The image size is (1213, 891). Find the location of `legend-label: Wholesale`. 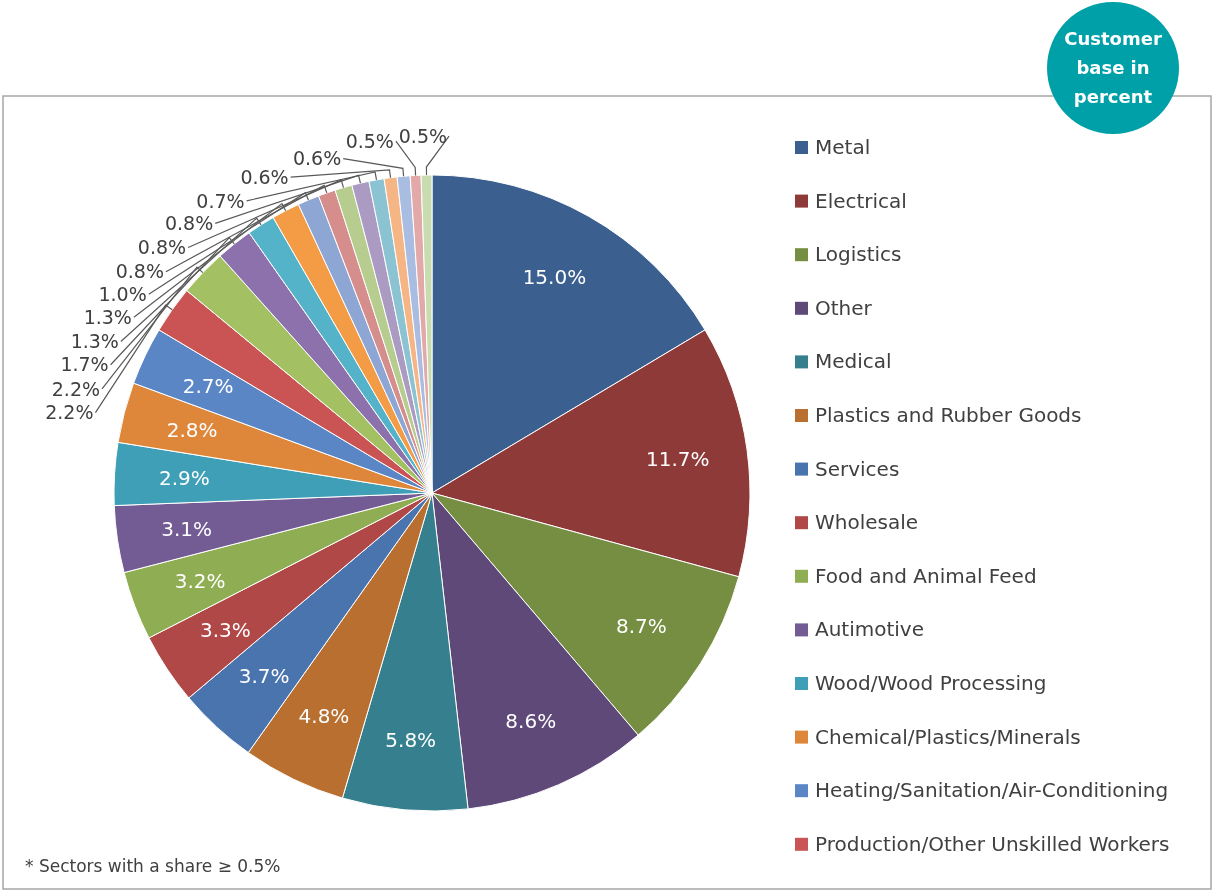

legend-label: Wholesale is located at coordinates (867, 522).